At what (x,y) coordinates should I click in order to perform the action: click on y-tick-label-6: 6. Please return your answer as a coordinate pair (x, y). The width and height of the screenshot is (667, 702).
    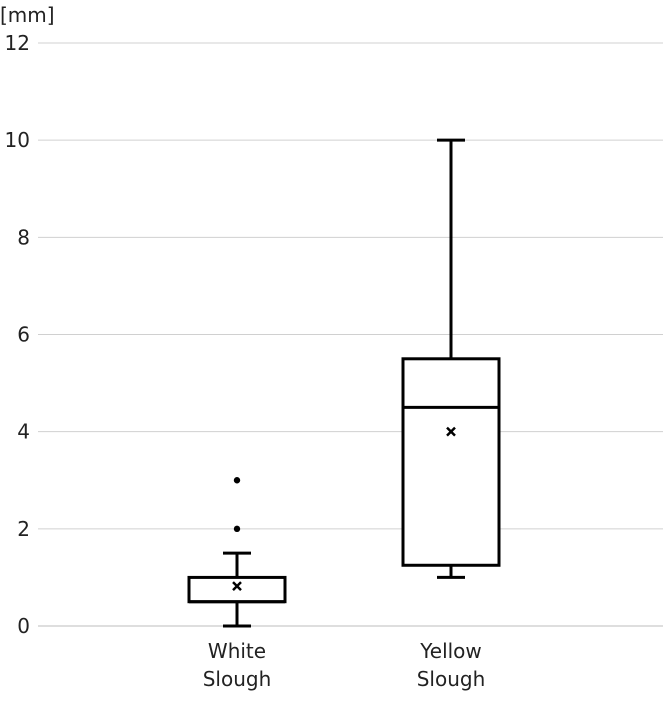
    Looking at the image, I should click on (23, 335).